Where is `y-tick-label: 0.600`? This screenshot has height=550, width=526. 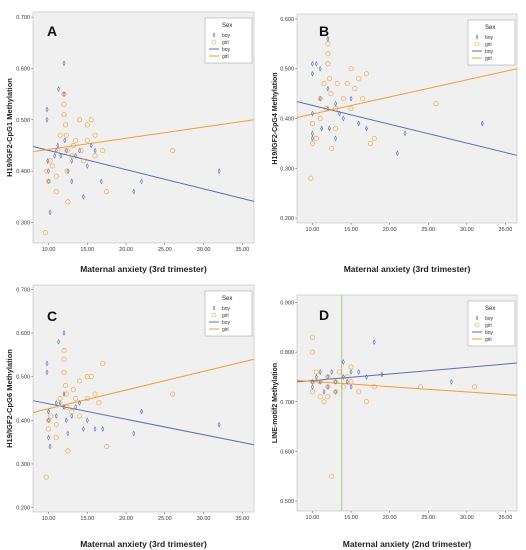 y-tick-label: 0.600 is located at coordinates (287, 452).